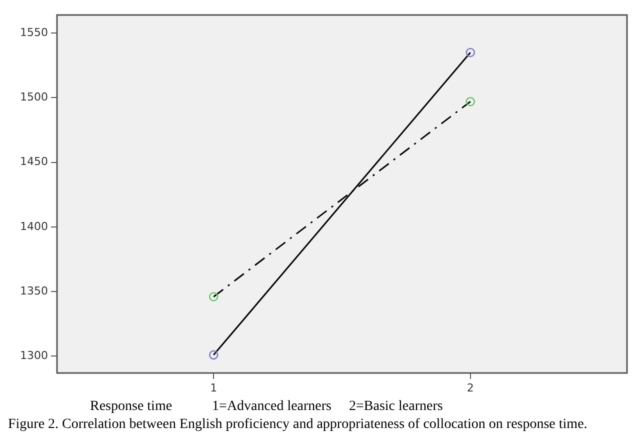 This screenshot has width=637, height=438. I want to click on y-tick-label: 1400, so click(34, 226).